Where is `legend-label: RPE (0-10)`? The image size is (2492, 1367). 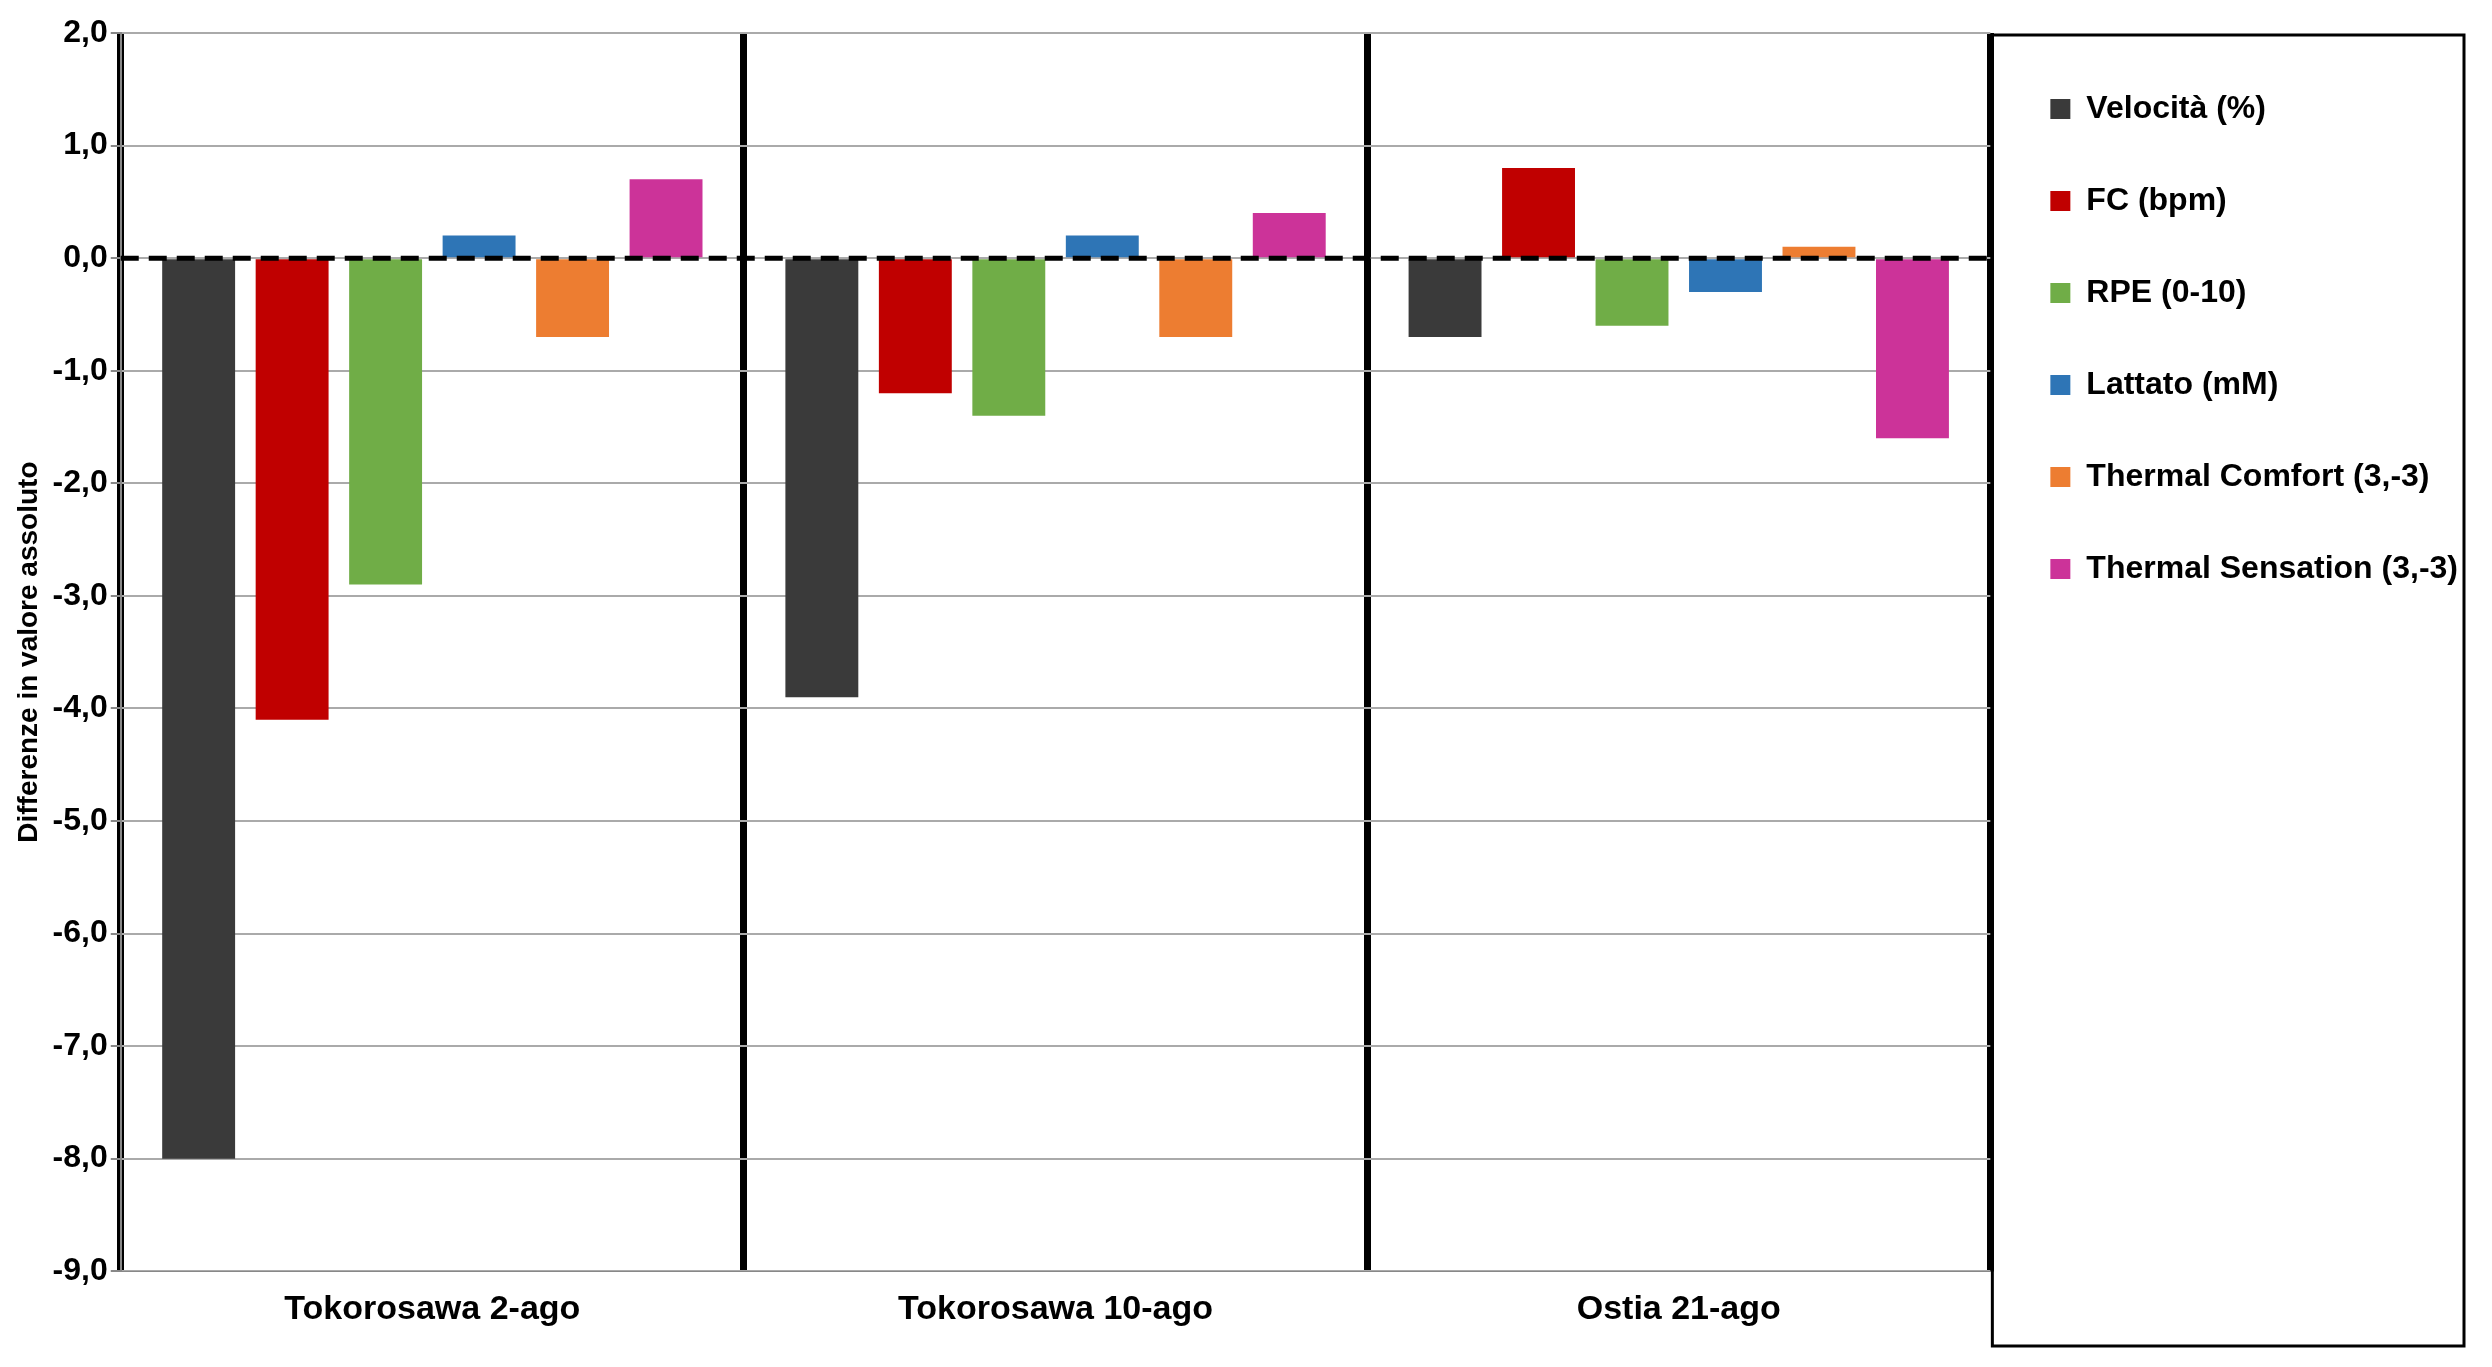 legend-label: RPE (0-10) is located at coordinates (2166, 290).